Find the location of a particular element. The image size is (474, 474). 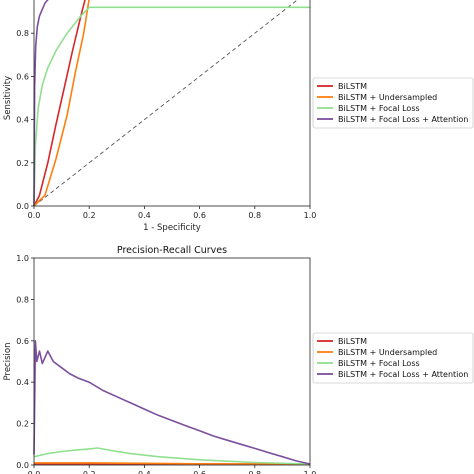

pr-x-tick-label: 0.2 is located at coordinates (89, 472).